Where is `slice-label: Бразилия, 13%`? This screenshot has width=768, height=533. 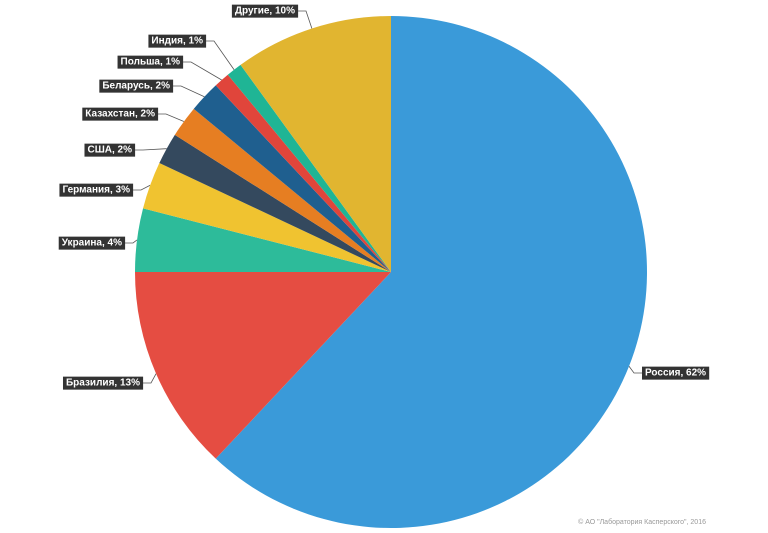 slice-label: Бразилия, 13% is located at coordinates (103, 383).